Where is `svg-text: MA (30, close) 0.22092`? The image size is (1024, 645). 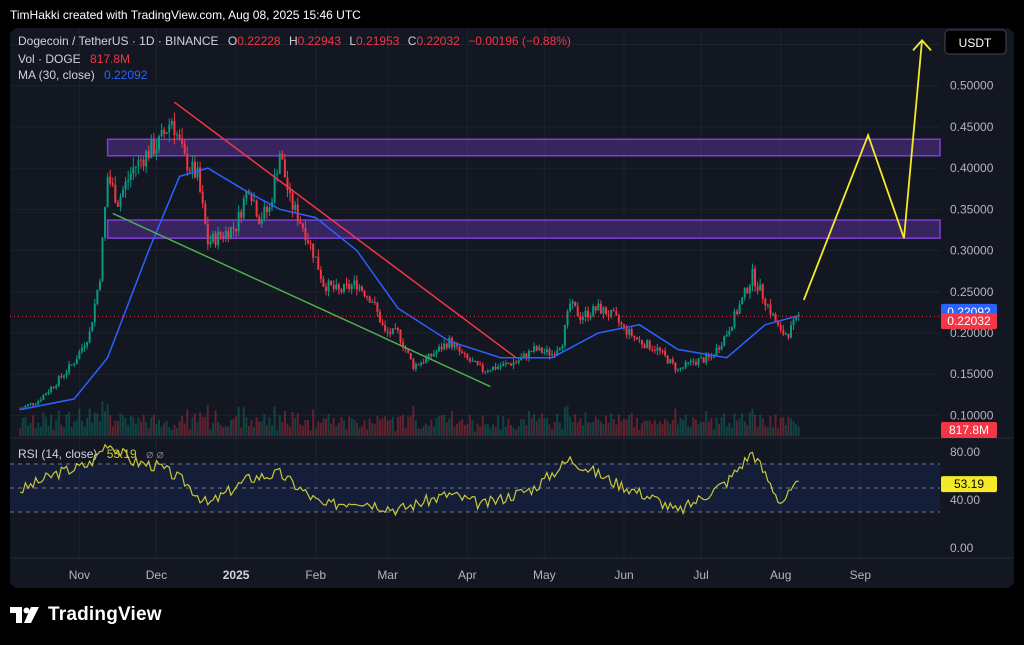 svg-text: MA (30, close) 0.22092 is located at coordinates (83, 75).